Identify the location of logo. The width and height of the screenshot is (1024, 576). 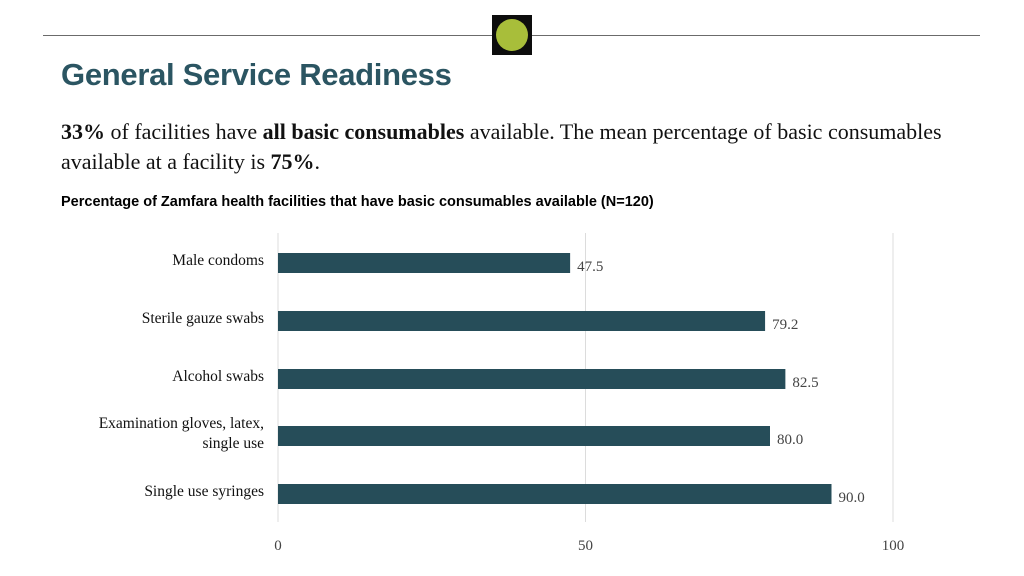
(512, 35).